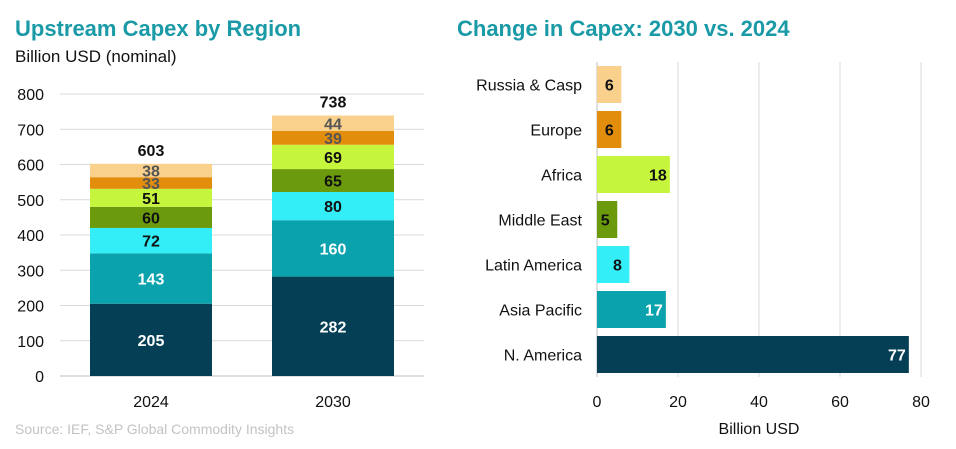 This screenshot has height=449, width=956. I want to click on x-axis-title: Billion USD, so click(759, 429).